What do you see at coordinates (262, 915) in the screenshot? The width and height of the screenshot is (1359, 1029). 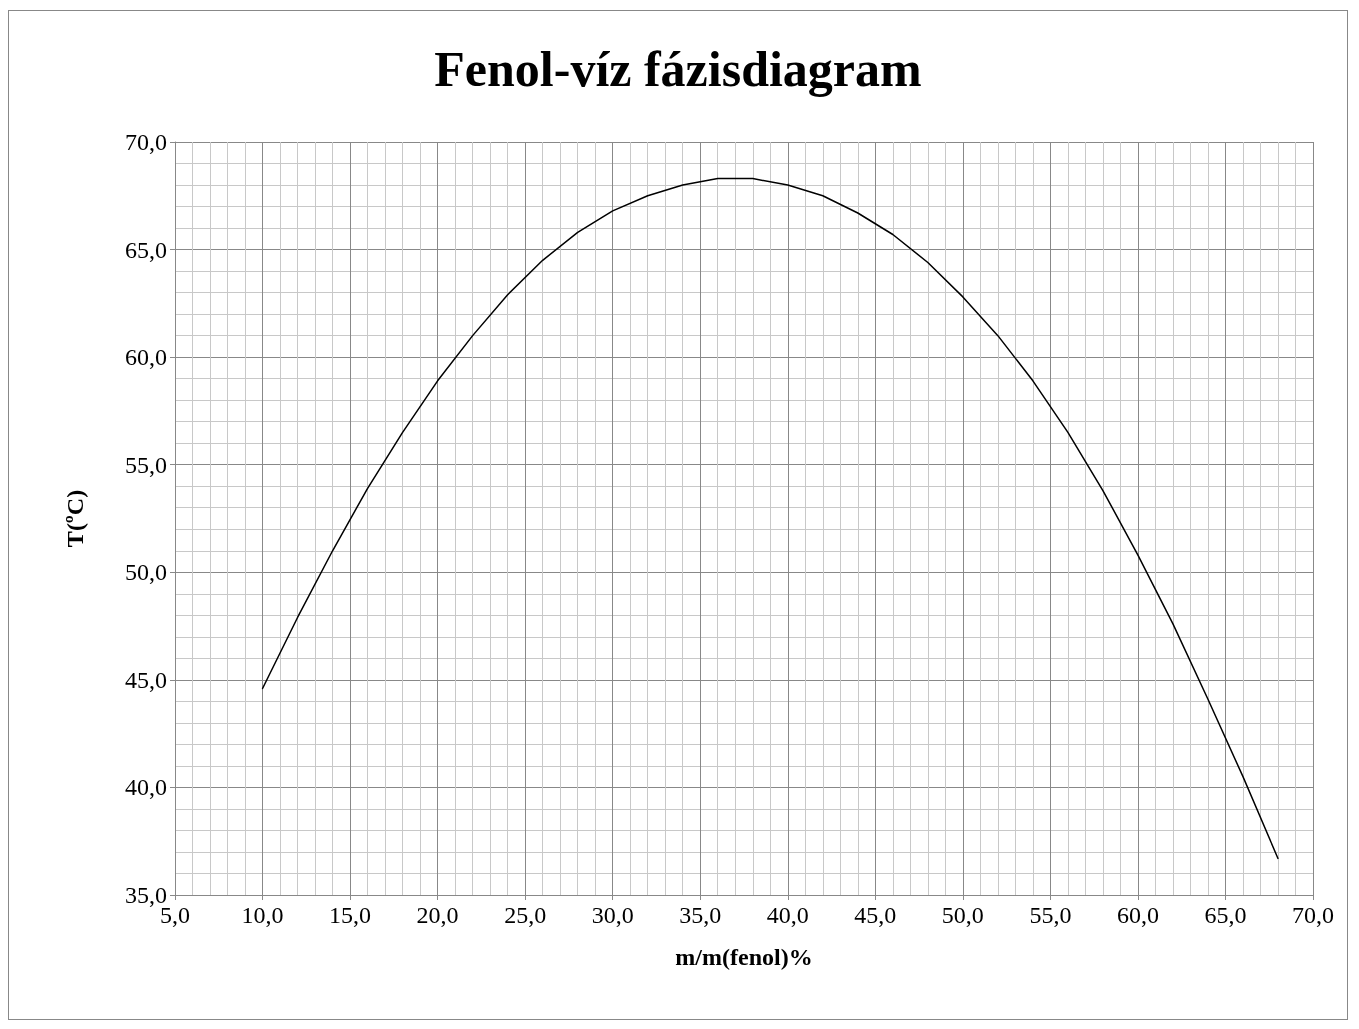 I see `x-tick-label: 10,0` at bounding box center [262, 915].